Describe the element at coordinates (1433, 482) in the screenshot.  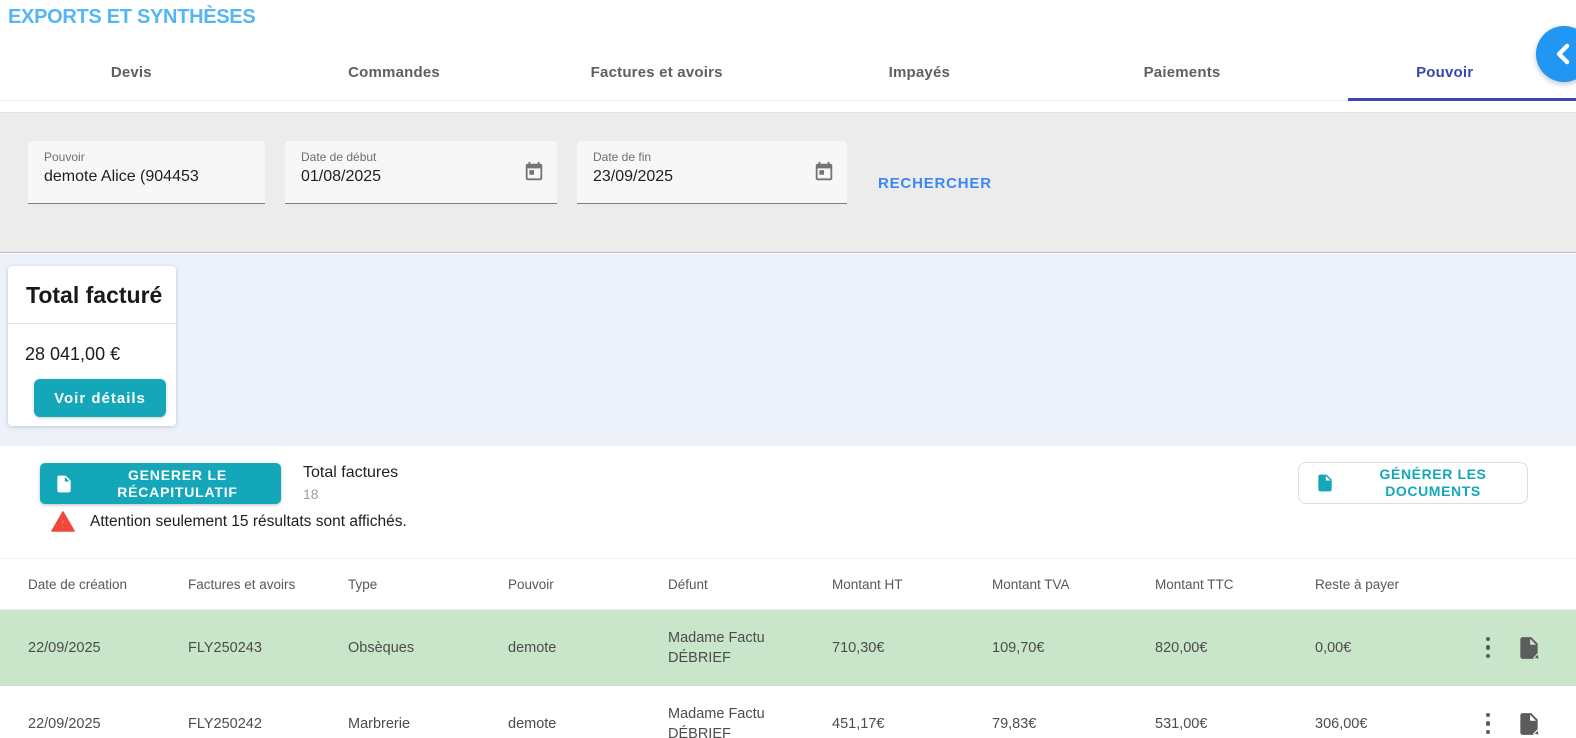
I see `generate-documents-label: GÉNÉRER LES DOCUMENTS` at that location.